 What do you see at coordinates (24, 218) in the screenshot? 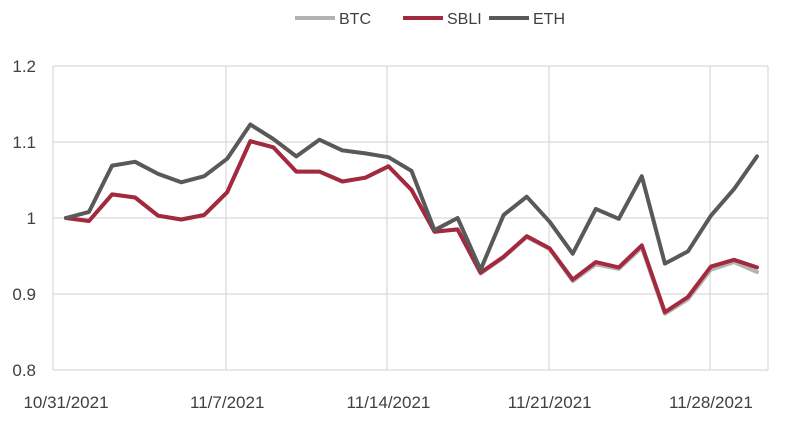
I see `y-axis-ticks: 0.8 0.9 1 1.1 1.2` at bounding box center [24, 218].